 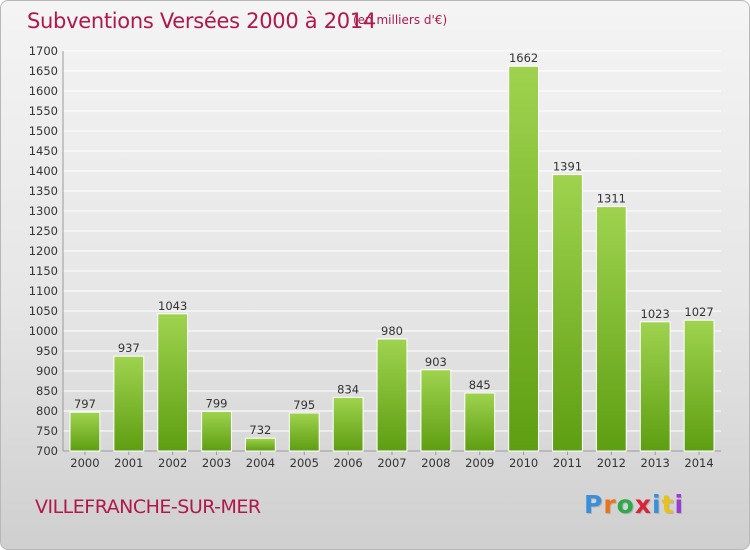 I want to click on bar-2013, so click(x=655, y=386).